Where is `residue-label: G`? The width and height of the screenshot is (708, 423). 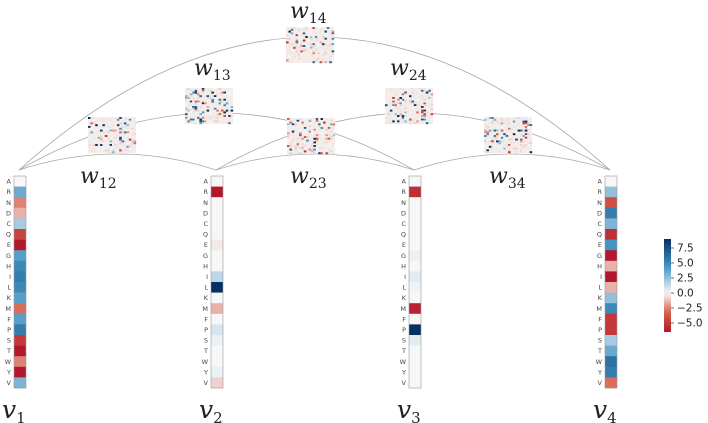
residue-label: G is located at coordinates (205, 256).